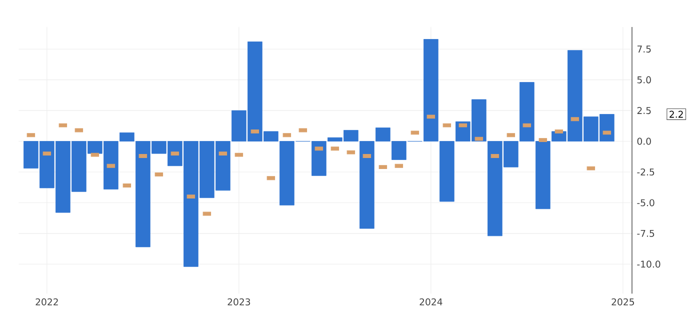  Describe the element at coordinates (623, 302) in the screenshot. I see `x-tick-label: 2025` at that location.